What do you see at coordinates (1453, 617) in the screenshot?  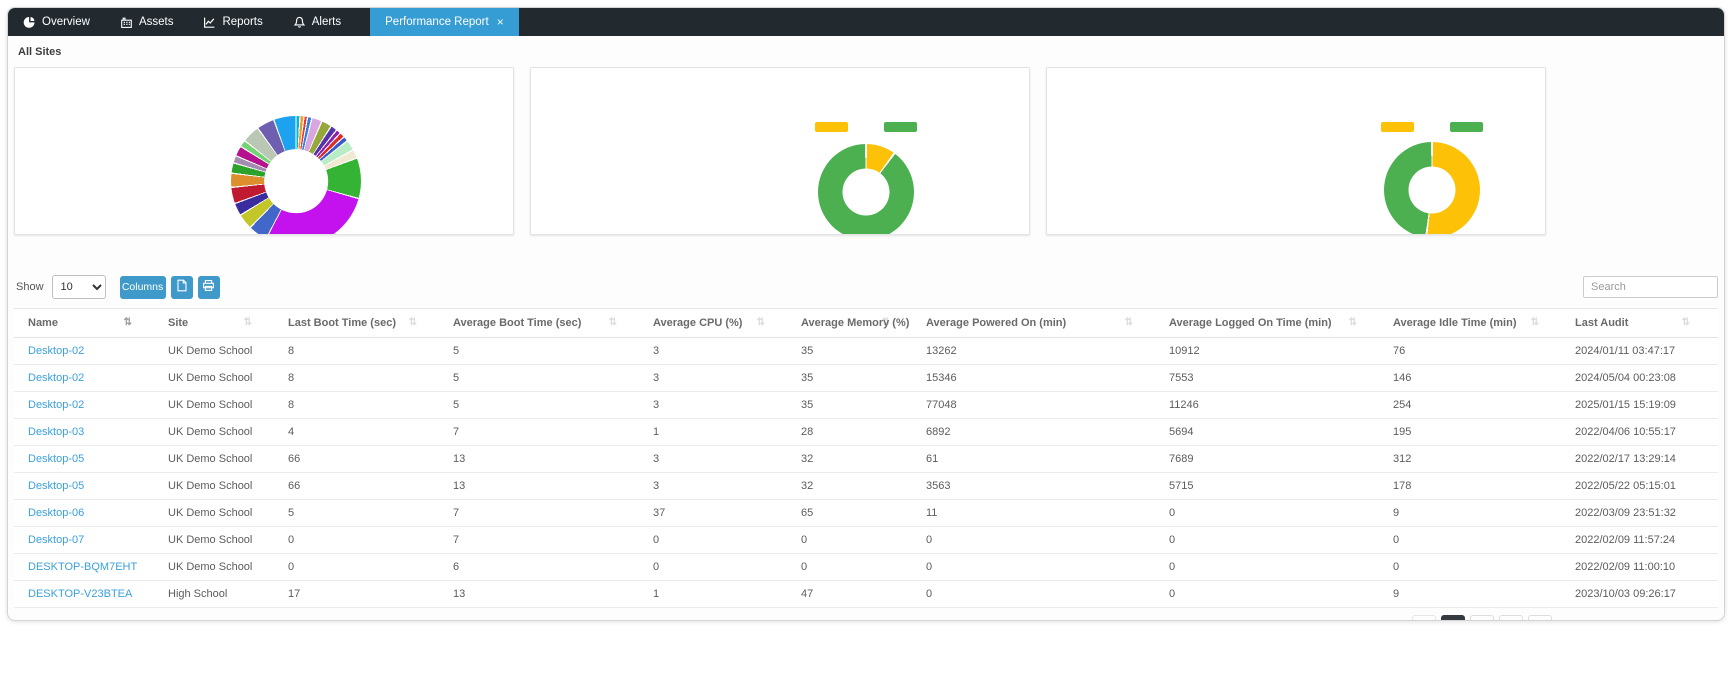 I see `pagination-page-button: 1` at bounding box center [1453, 617].